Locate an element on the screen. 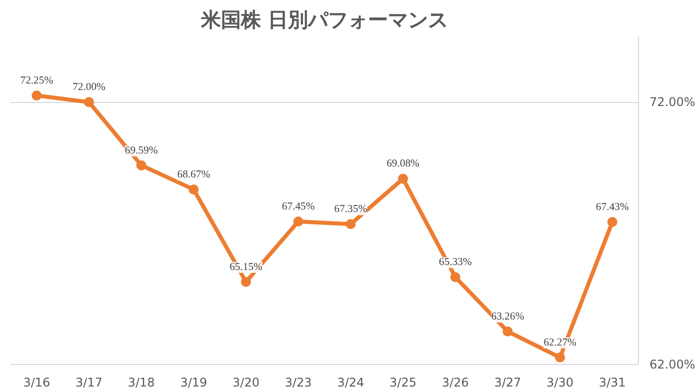 This screenshot has width=698, height=392. data-label: 63.26% is located at coordinates (507, 316).